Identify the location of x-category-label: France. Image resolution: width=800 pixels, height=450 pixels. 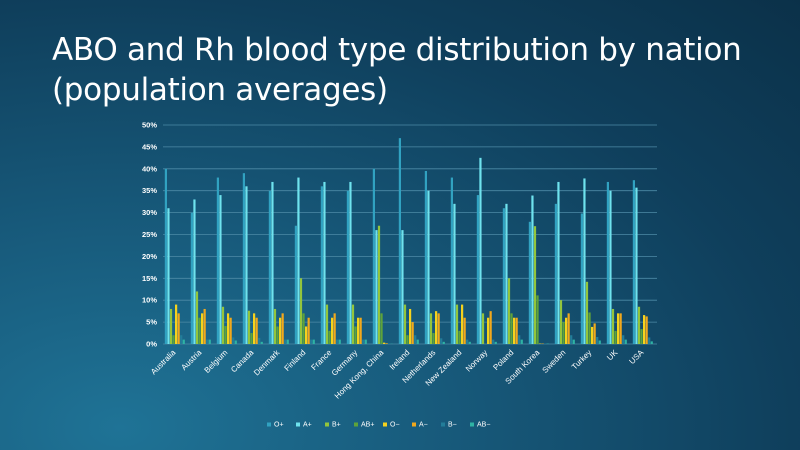
(321, 360).